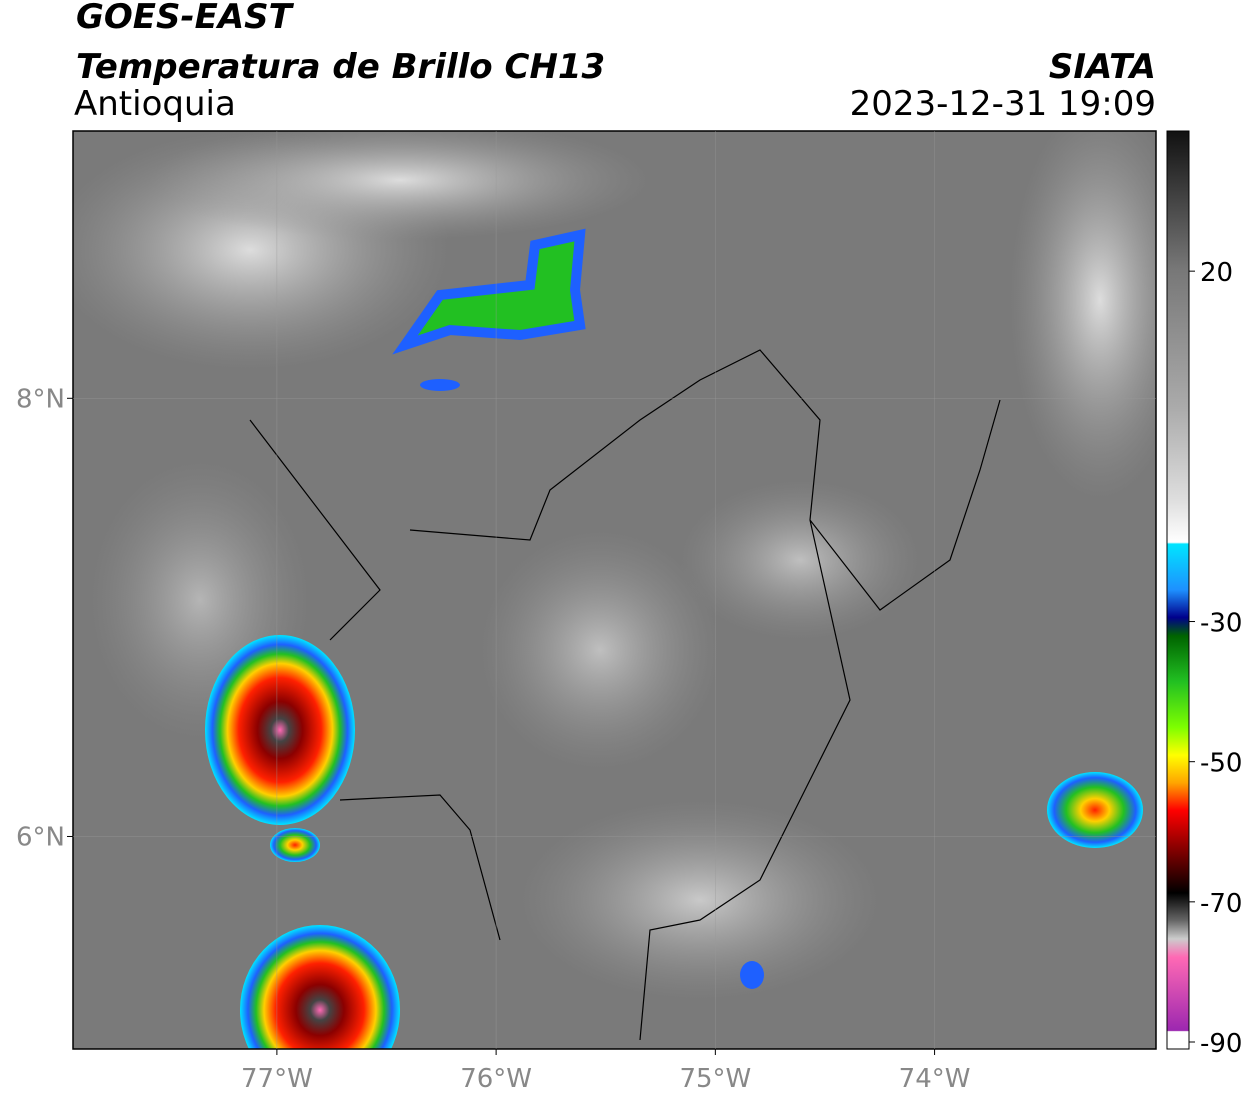 The image size is (1252, 1103). What do you see at coordinates (1221, 624) in the screenshot?
I see `colorbar-tick-label: -30` at bounding box center [1221, 624].